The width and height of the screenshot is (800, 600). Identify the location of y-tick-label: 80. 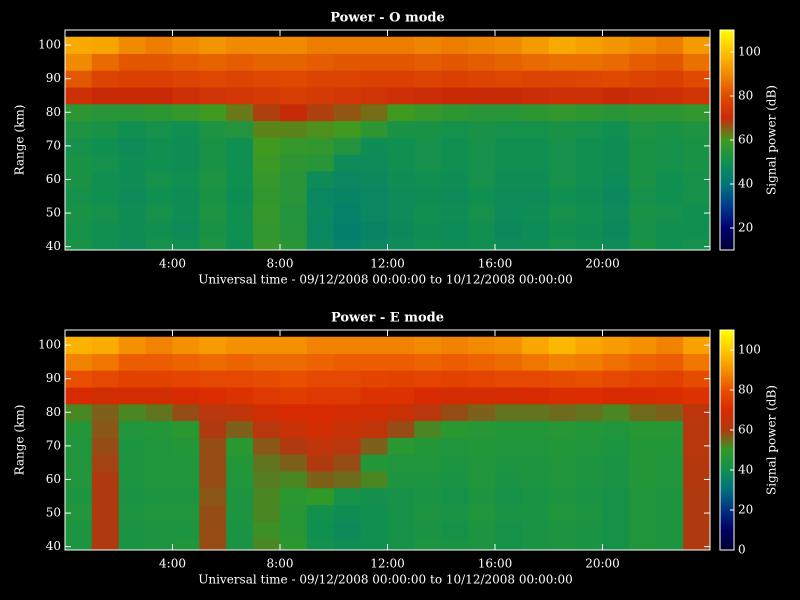
(53, 412).